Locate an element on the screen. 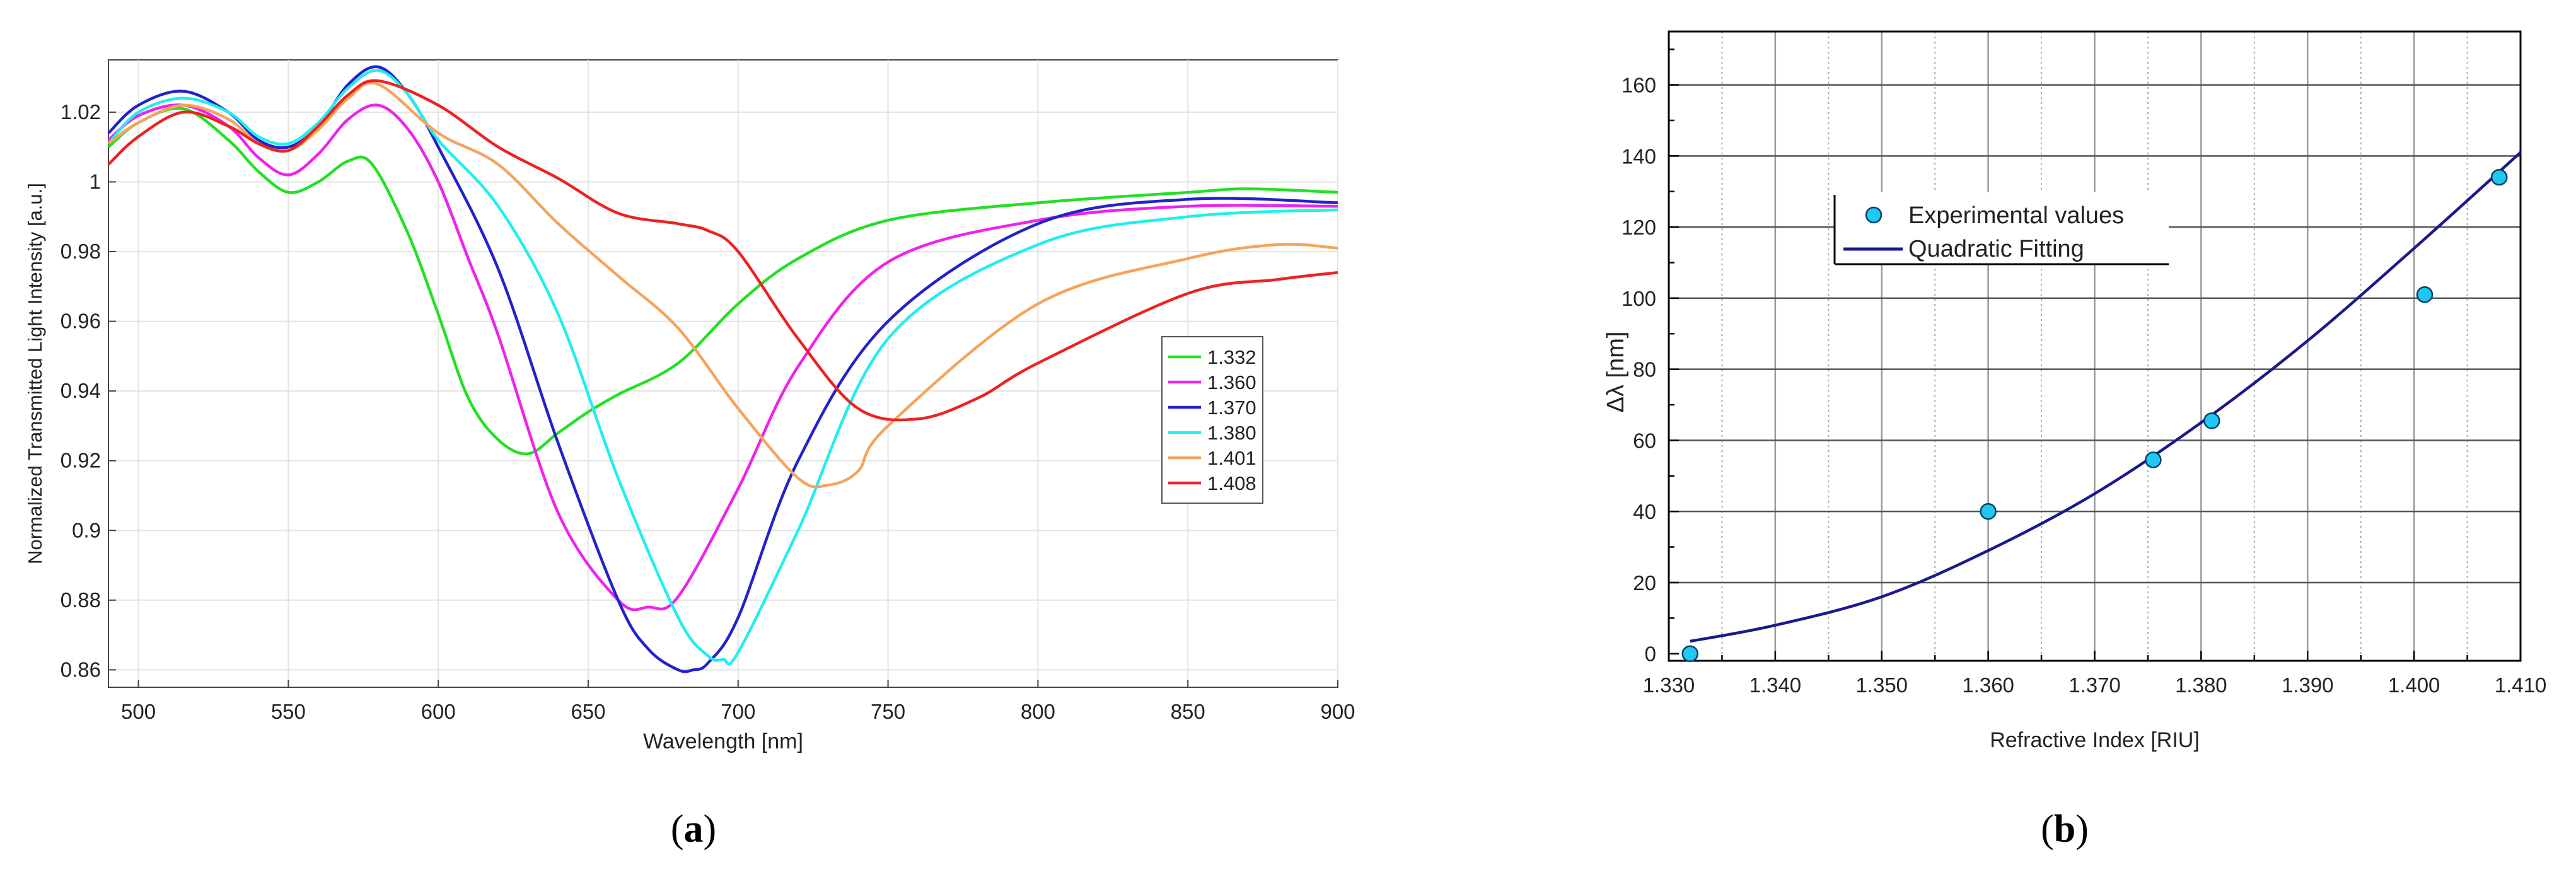 Image resolution: width=2576 pixels, height=884 pixels. y-tick-label: 40 is located at coordinates (1644, 511).